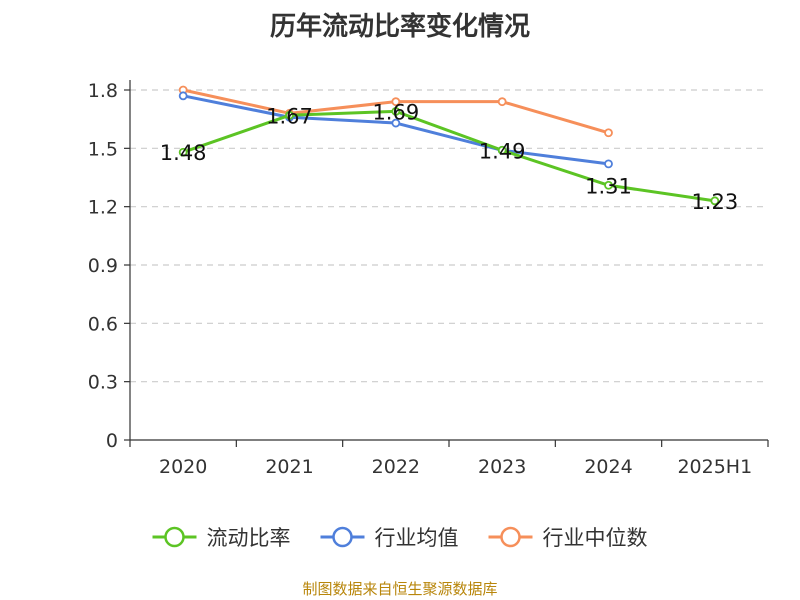 This screenshot has width=800, height=600. What do you see at coordinates (103, 208) in the screenshot?
I see `y-tick-label: 1.2` at bounding box center [103, 208].